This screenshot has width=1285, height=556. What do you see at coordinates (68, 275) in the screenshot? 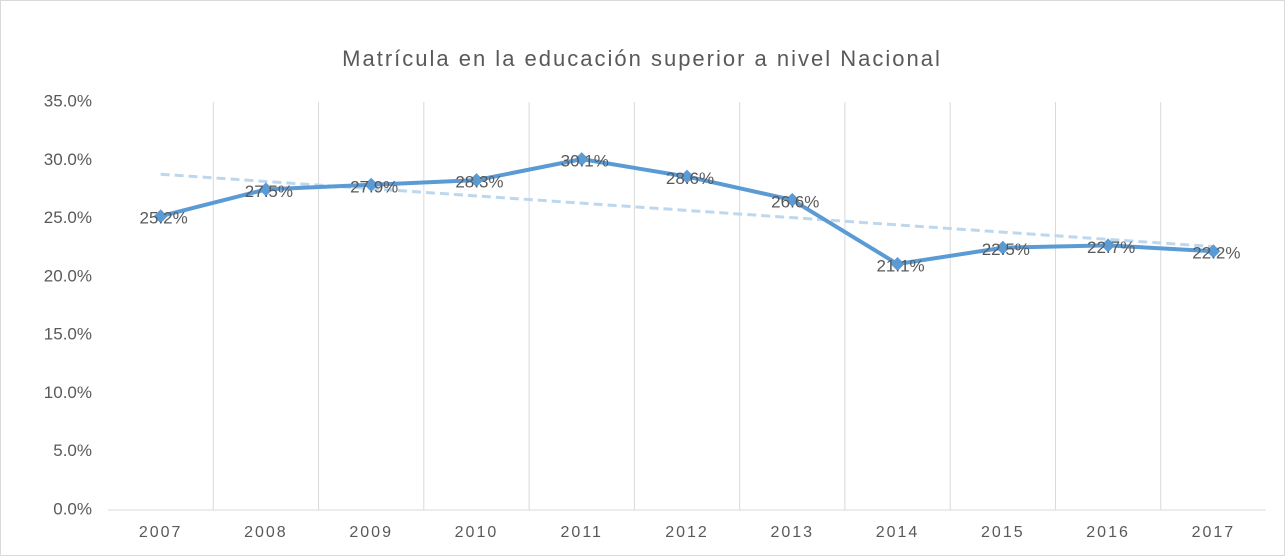
I see `y-tick-label: 20.0%` at bounding box center [68, 275].